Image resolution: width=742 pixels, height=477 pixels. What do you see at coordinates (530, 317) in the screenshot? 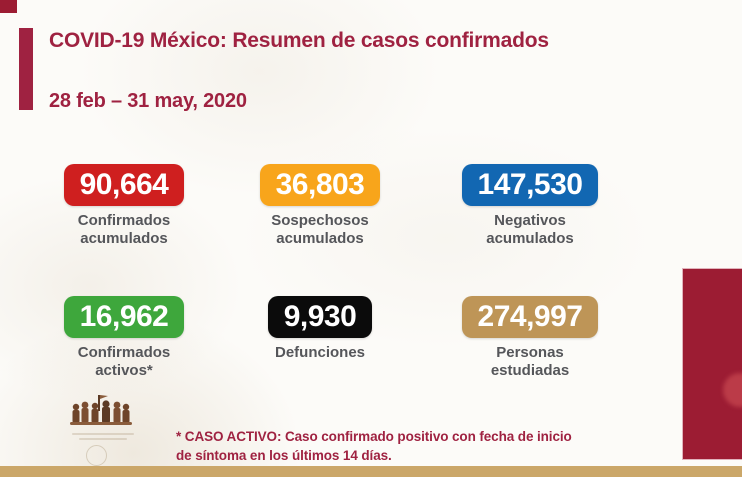
I see `stat-value-badge: 274,997` at bounding box center [530, 317].